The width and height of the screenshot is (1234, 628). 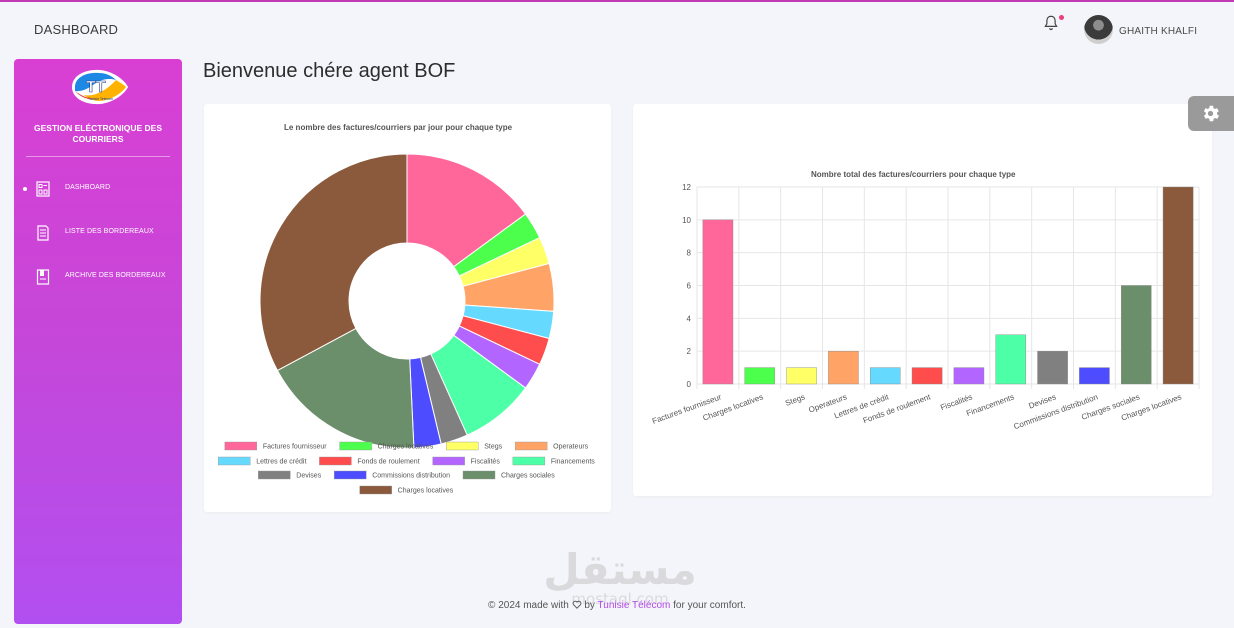 I want to click on heart-icon, so click(x=576, y=604).